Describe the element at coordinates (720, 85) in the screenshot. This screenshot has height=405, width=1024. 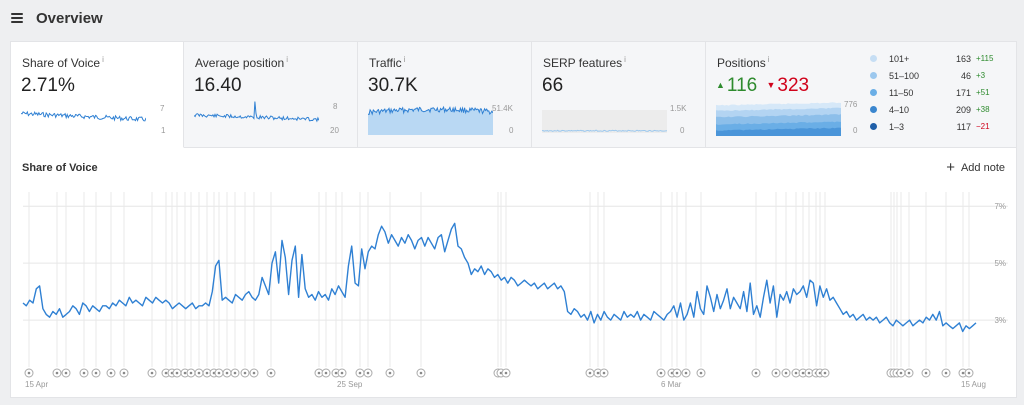
I see `triangle-up-icon: ▲` at that location.